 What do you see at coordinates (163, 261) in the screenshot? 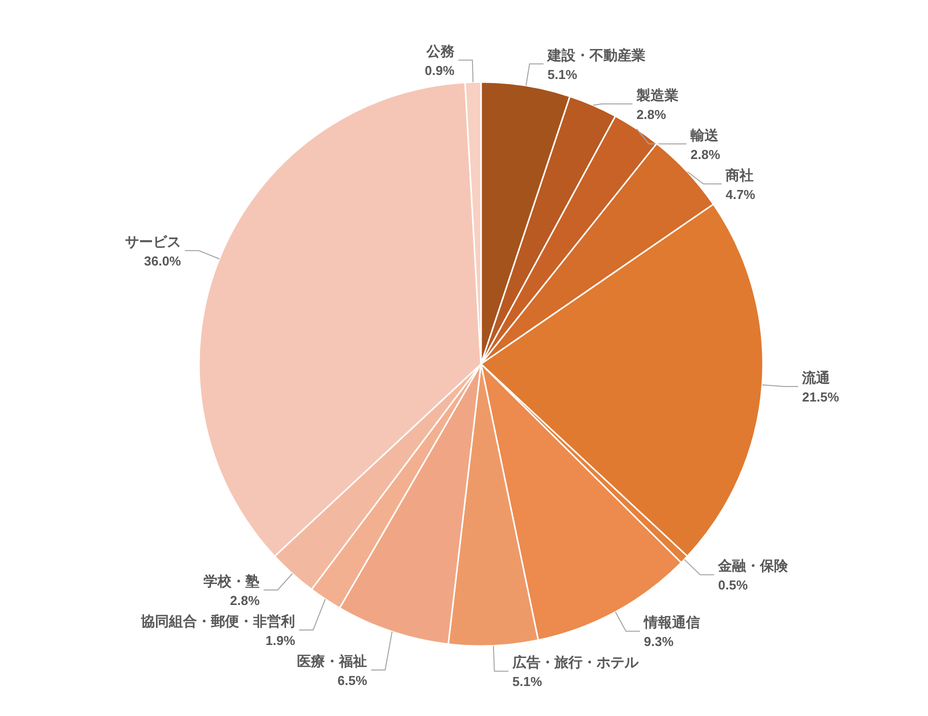
I see `data-label: 36.0%` at bounding box center [163, 261].